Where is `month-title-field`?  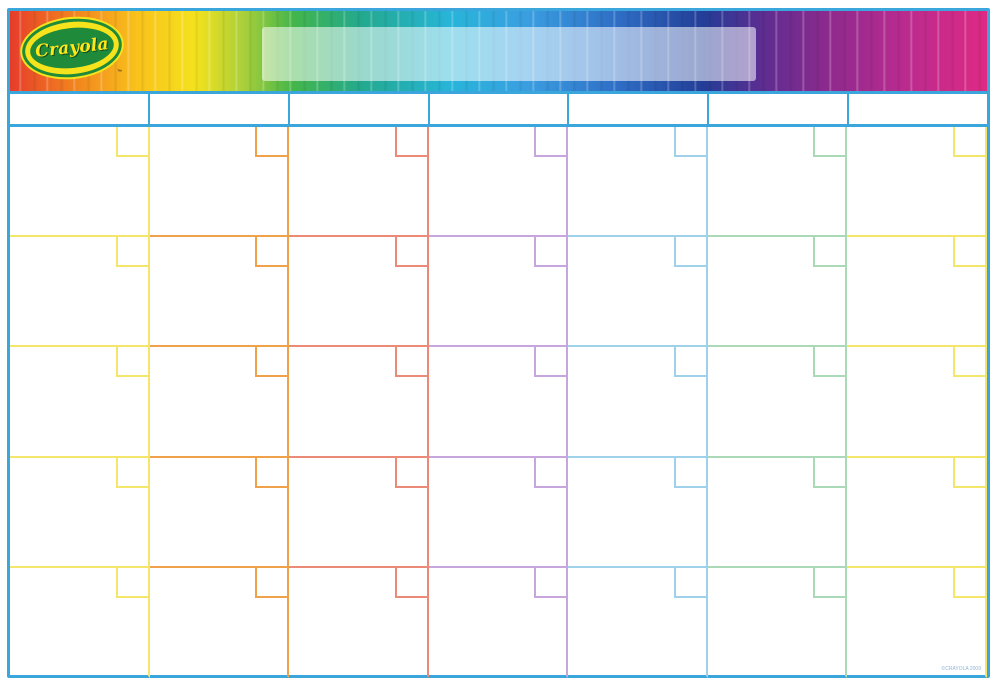 month-title-field is located at coordinates (509, 54).